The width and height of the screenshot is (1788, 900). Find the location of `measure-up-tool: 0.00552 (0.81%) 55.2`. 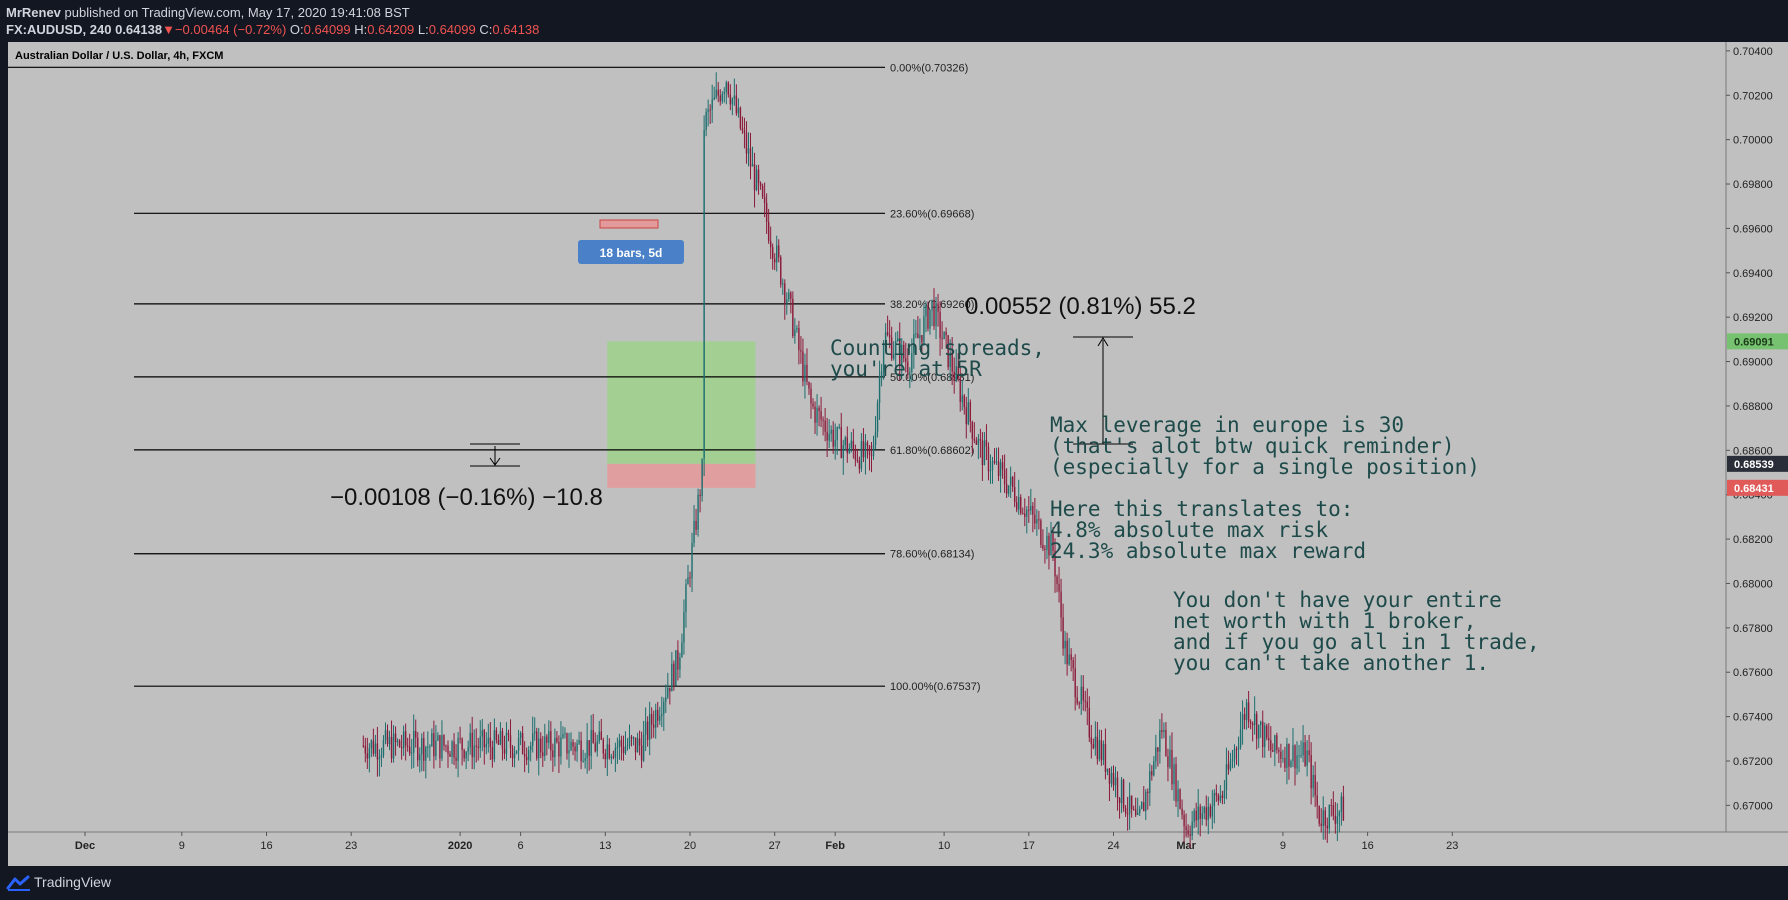

measure-up-tool: 0.00552 (0.81%) 55.2 is located at coordinates (1080, 369).